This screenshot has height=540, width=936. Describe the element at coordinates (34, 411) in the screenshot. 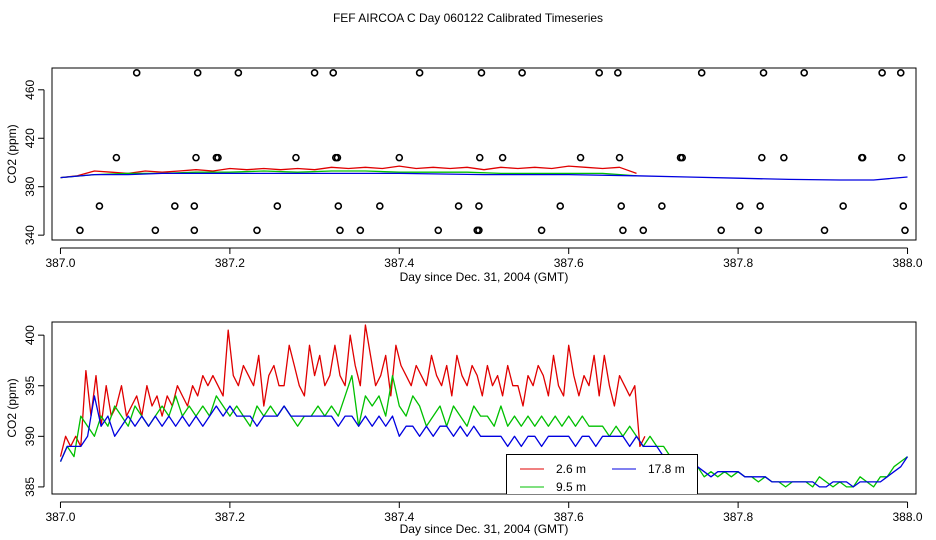

I see `bottom-y-axis: 385 390 395 400` at that location.